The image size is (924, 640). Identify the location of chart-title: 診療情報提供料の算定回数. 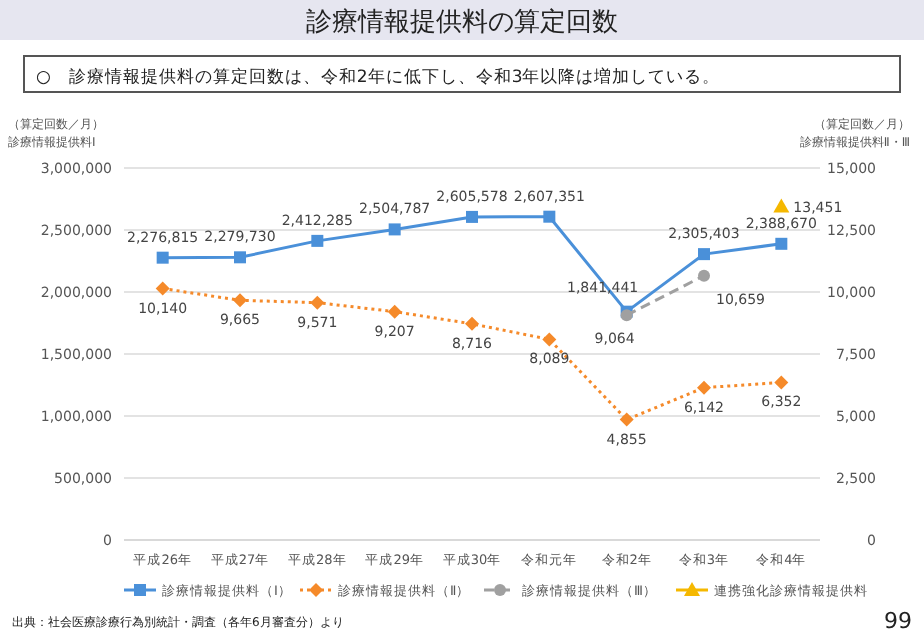
(462, 23).